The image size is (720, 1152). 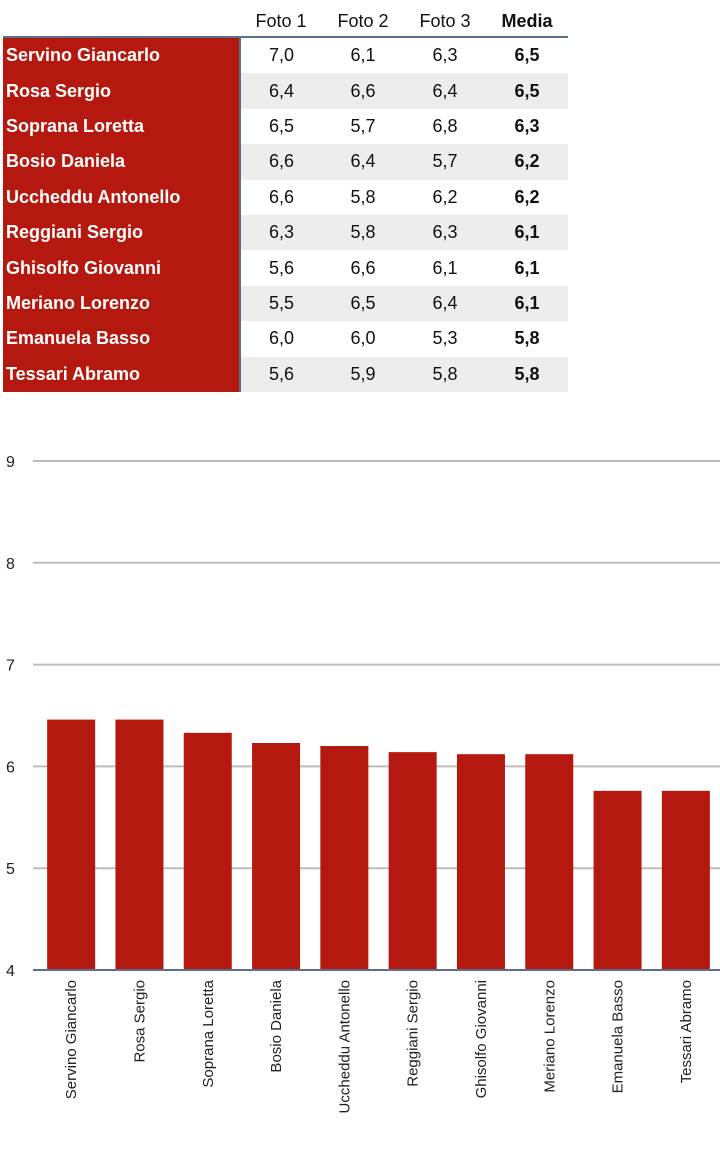 What do you see at coordinates (71, 1039) in the screenshot?
I see `x-category-label: Servino Giancarlo` at bounding box center [71, 1039].